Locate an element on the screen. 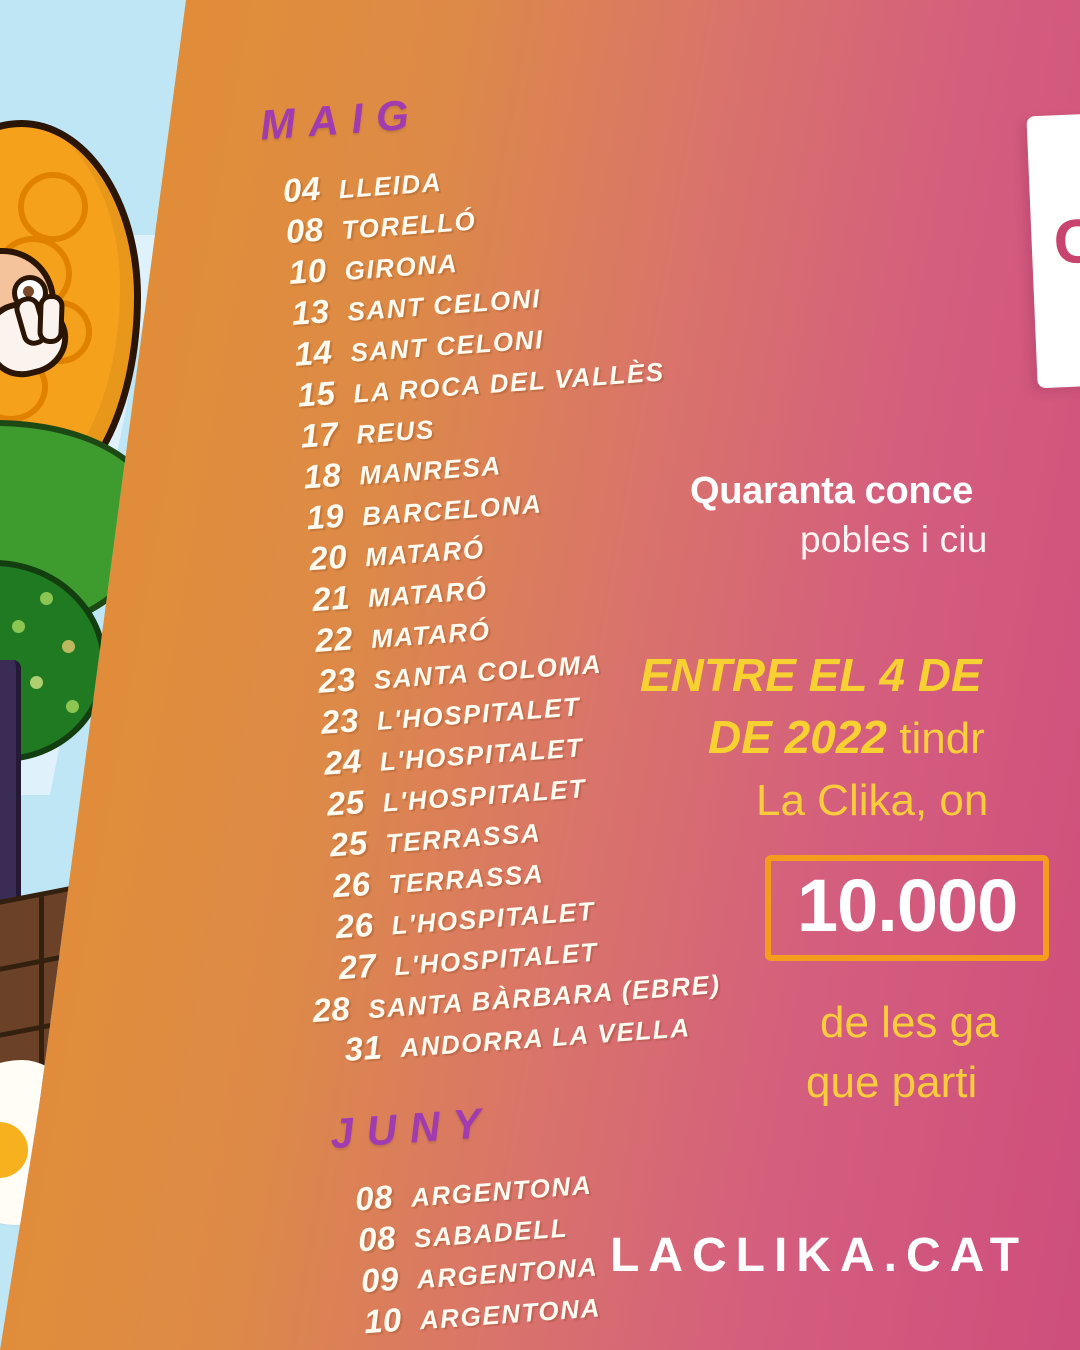 The image size is (1080, 1350). headline-line-1: Quaranta conce is located at coordinates (832, 491).